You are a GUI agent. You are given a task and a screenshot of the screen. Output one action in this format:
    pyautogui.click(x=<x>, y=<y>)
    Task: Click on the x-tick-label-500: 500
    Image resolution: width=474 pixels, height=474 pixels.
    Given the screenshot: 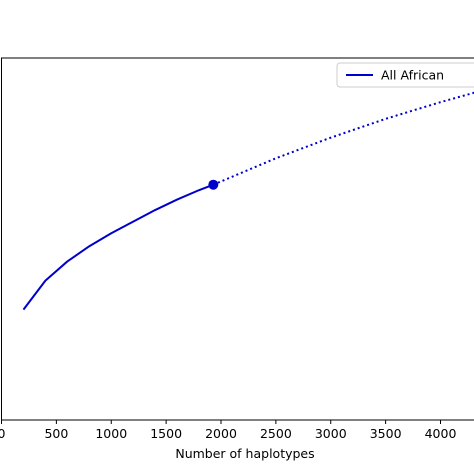 What is the action you would take?
    pyautogui.click(x=56, y=433)
    